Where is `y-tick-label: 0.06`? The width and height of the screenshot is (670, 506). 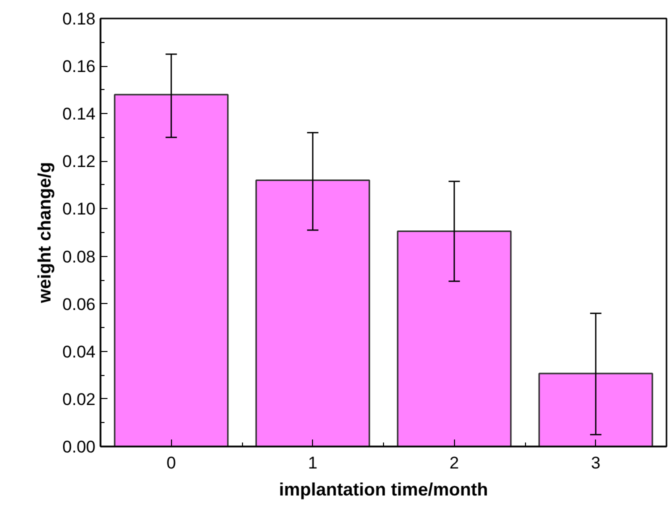
y-tick-label: 0.06 is located at coordinates (79, 304).